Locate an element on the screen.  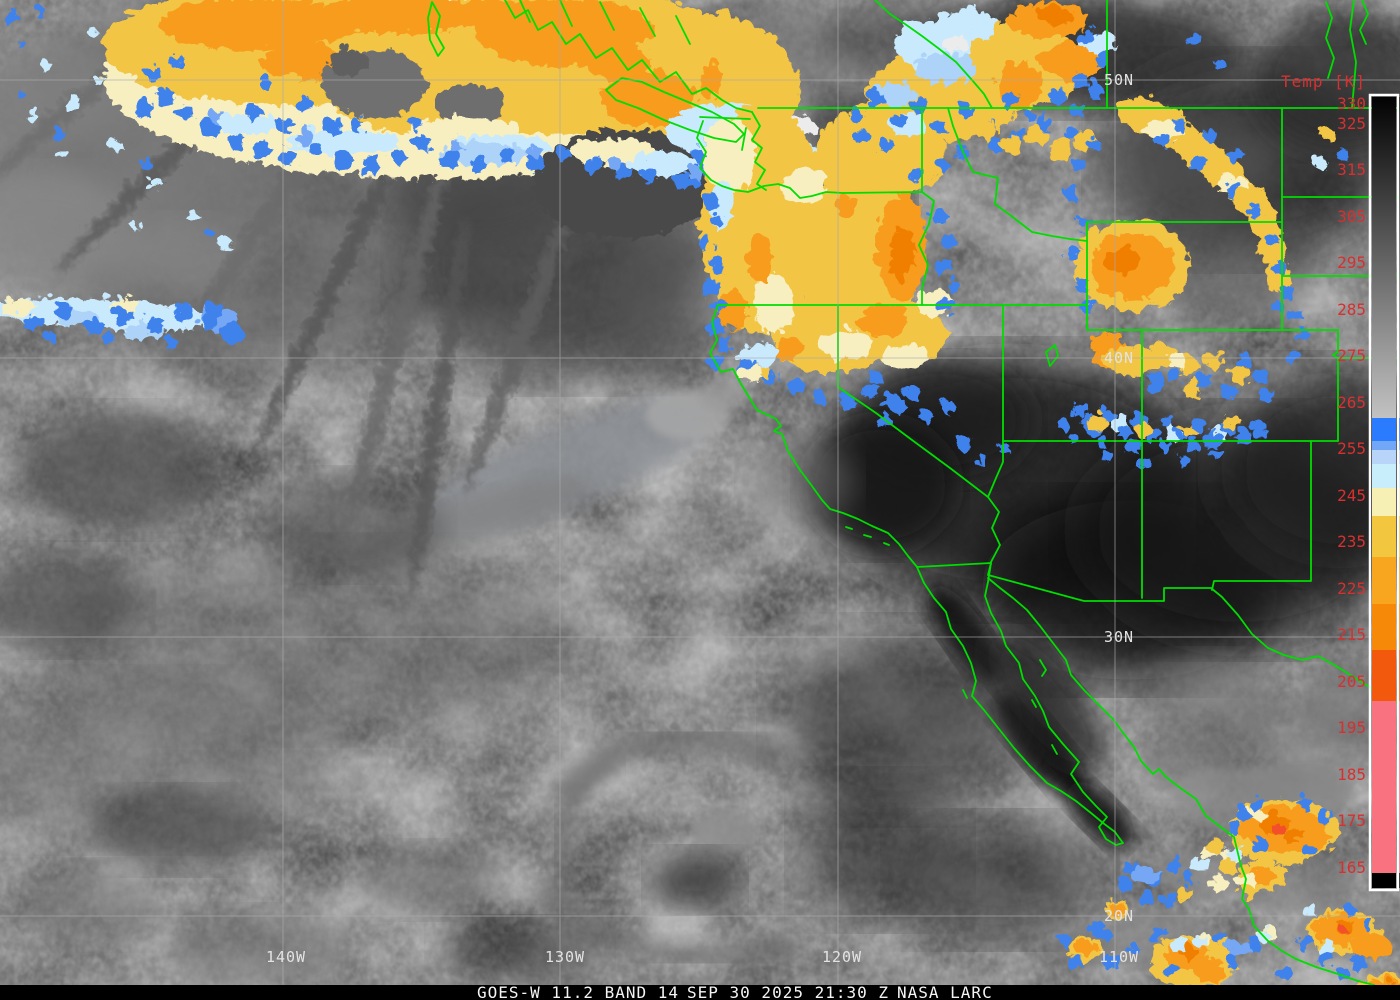
temp-tick: 205 is located at coordinates (1351, 681).